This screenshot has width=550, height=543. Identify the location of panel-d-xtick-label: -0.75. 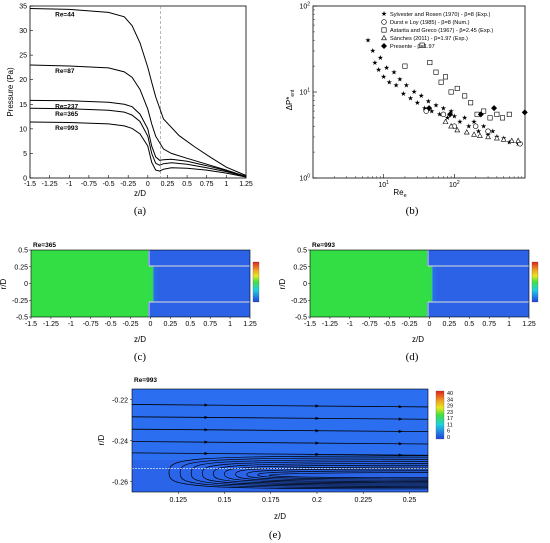
(370, 324).